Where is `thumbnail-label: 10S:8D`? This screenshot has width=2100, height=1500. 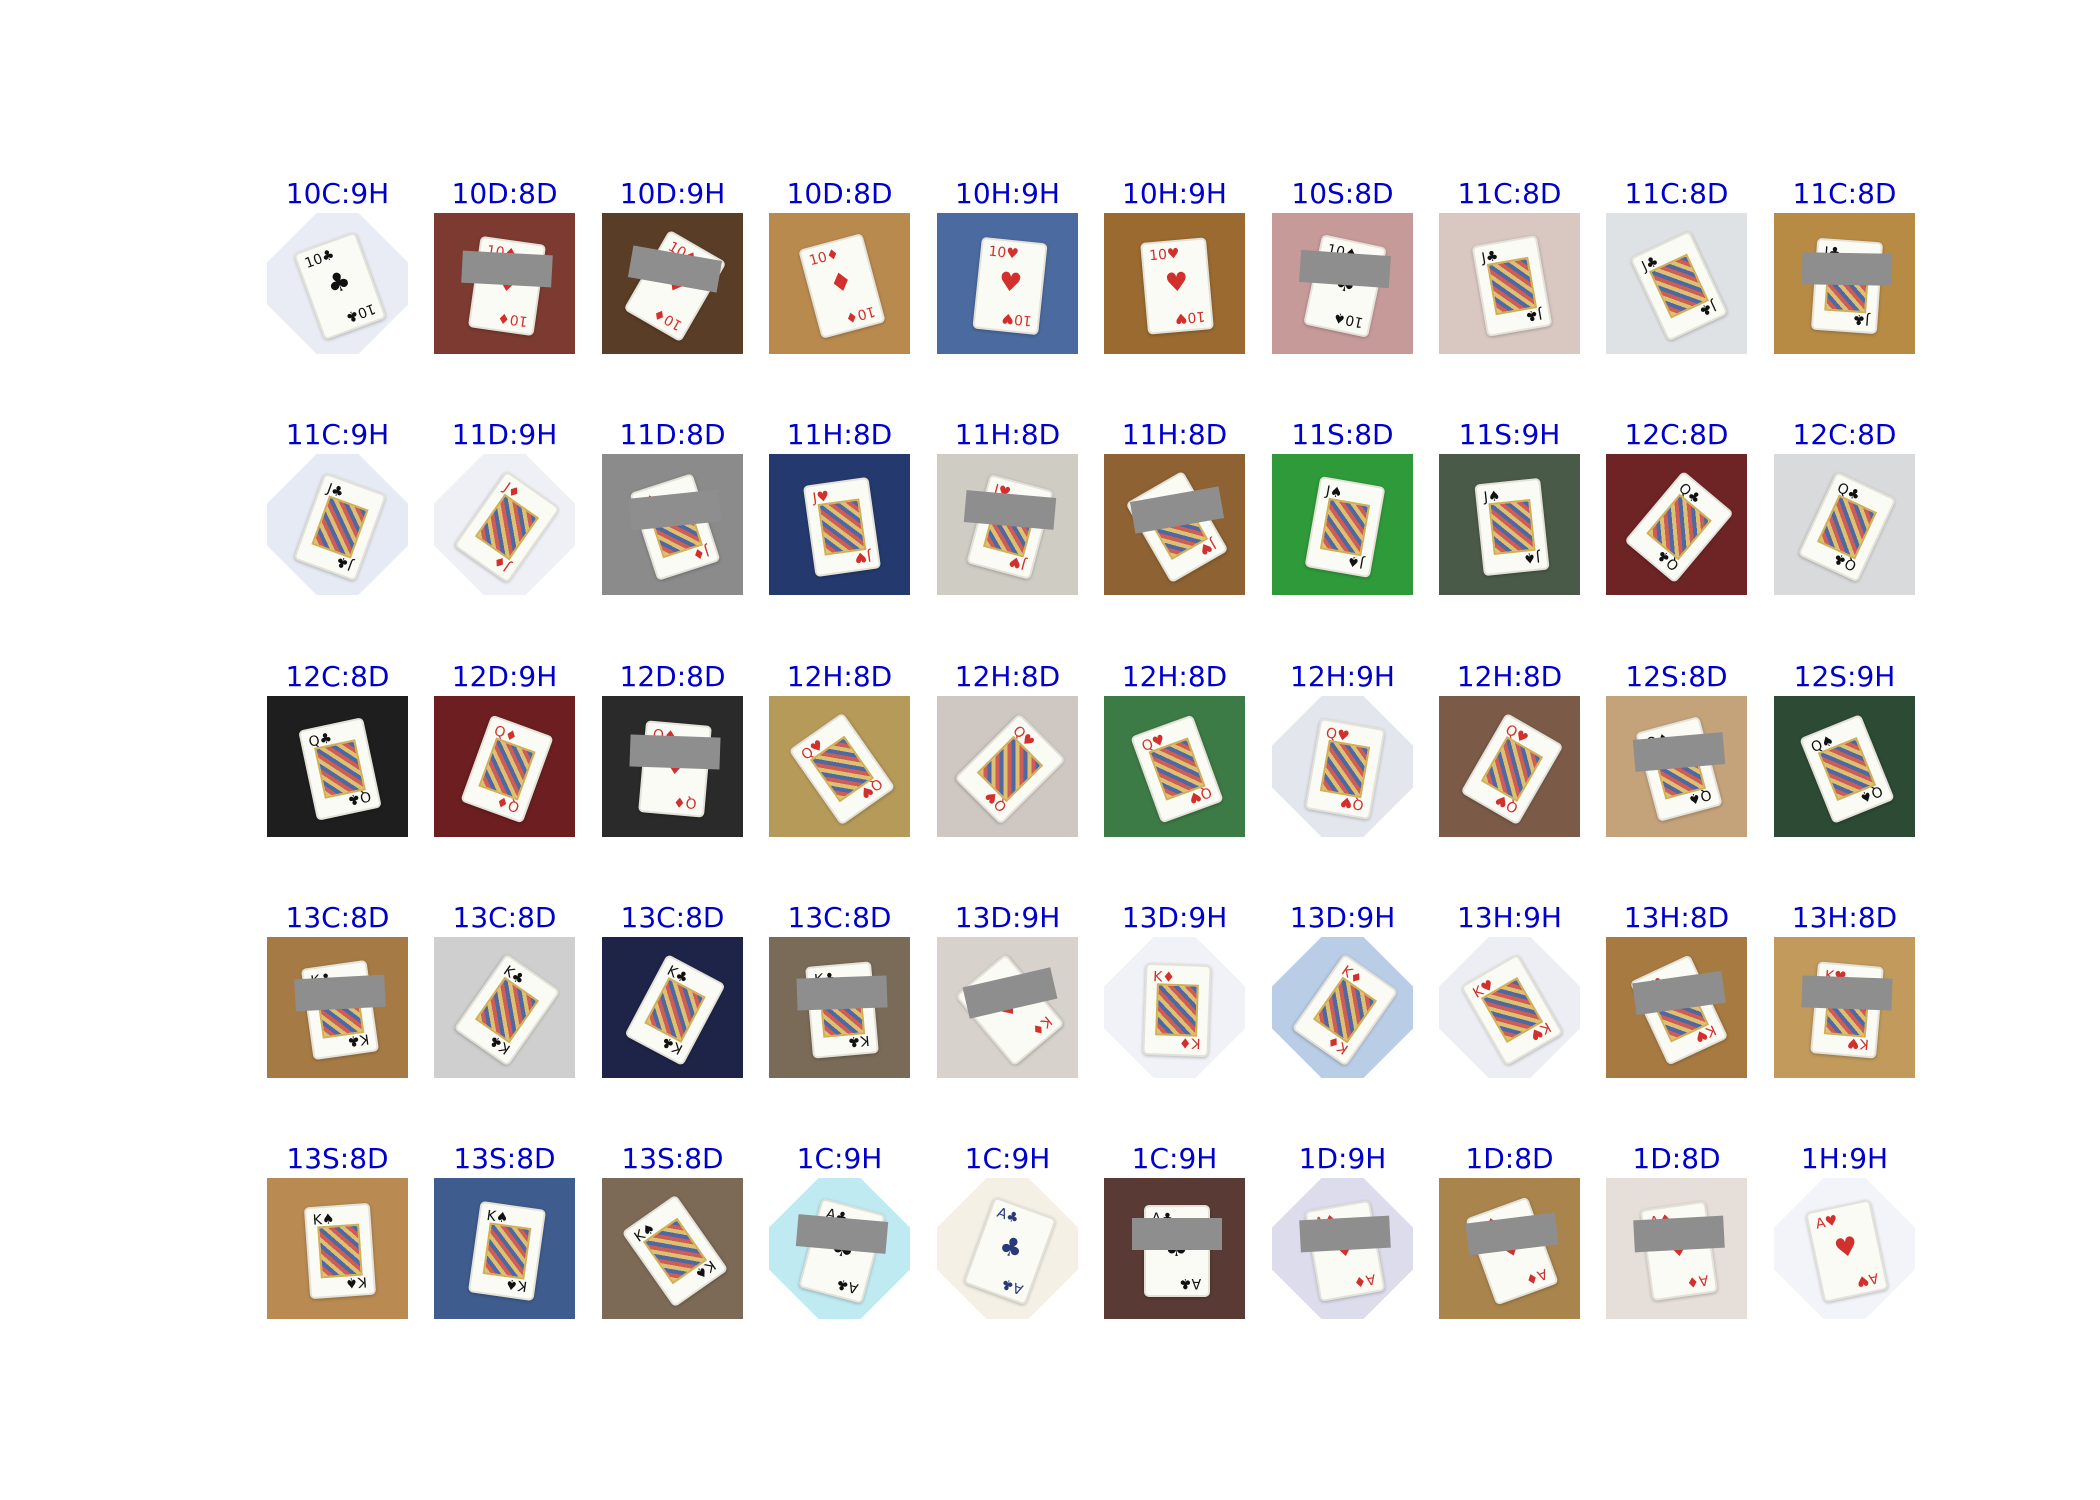
thumbnail-label: 10S:8D is located at coordinates (1342, 193).